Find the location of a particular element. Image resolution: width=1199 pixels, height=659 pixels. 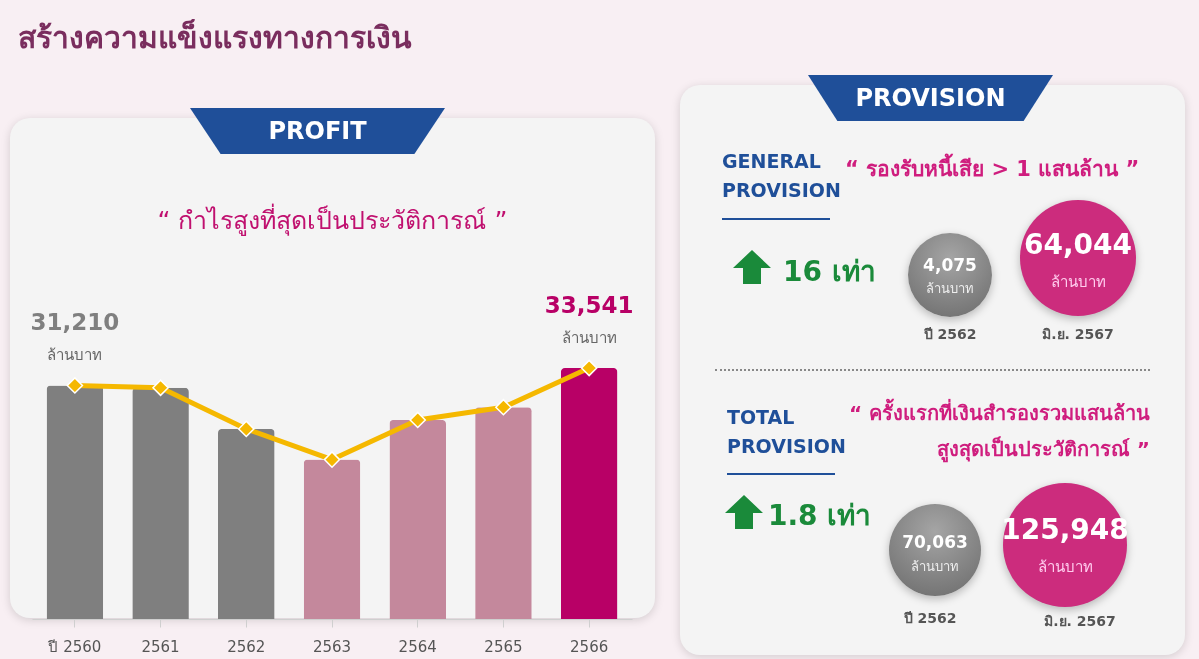

chart-subtitle: “ กำไรสูงที่สุดเป็นประวัติการณ์ ” is located at coordinates (332, 220).